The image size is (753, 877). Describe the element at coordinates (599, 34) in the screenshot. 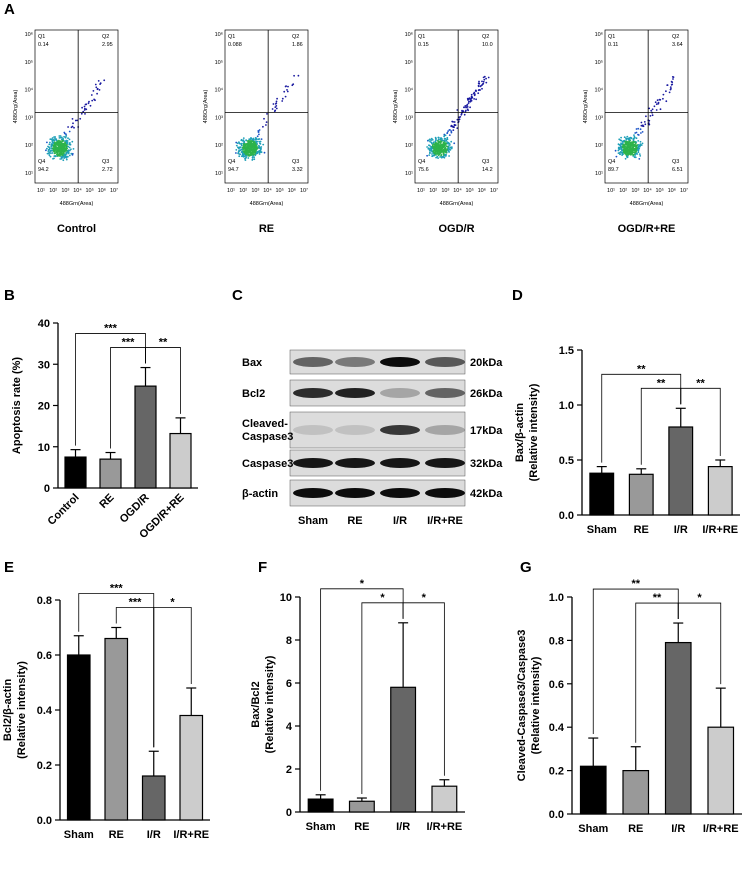

I see `y-tick-label: 10⁶` at that location.